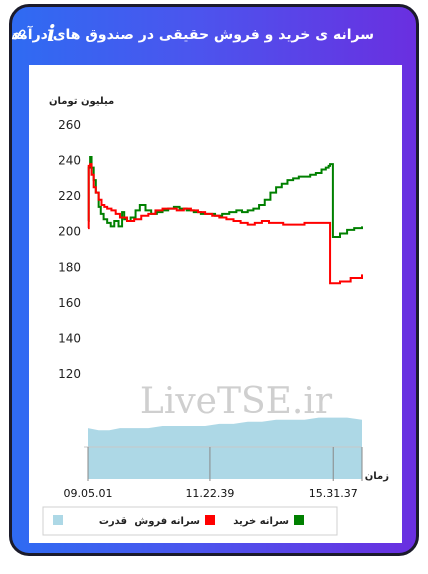 The height and width of the screenshot is (574, 428). What do you see at coordinates (69, 338) in the screenshot?
I see `y-tick-label: 140` at bounding box center [69, 338].